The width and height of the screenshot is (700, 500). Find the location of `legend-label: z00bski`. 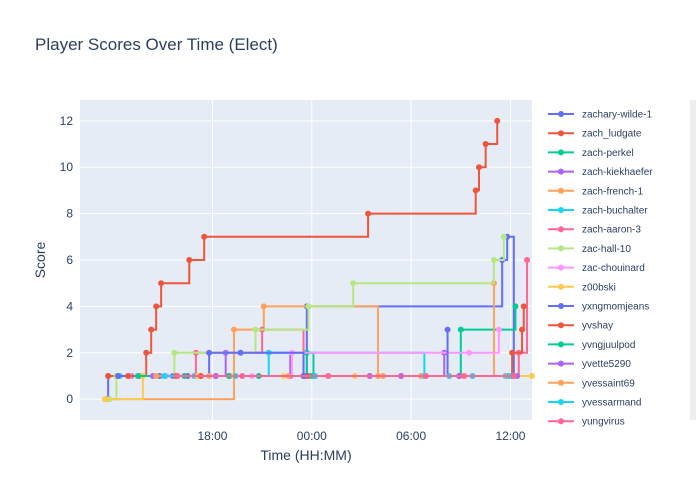

legend-label: z00bski is located at coordinates (599, 287).